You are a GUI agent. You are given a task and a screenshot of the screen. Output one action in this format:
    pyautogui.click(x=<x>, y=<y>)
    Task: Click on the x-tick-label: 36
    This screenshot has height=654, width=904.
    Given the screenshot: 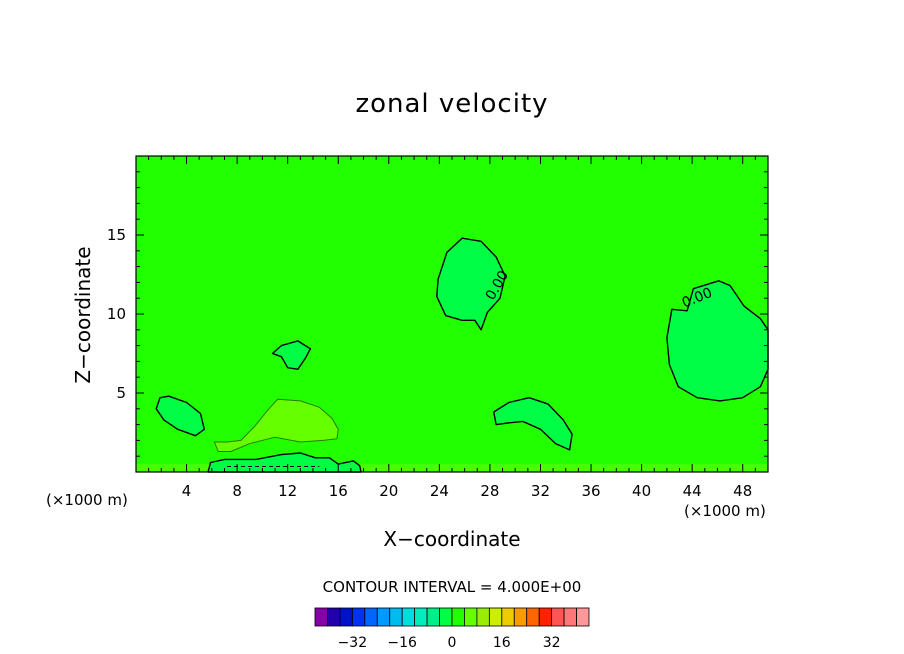 What is the action you would take?
    pyautogui.click(x=590, y=491)
    